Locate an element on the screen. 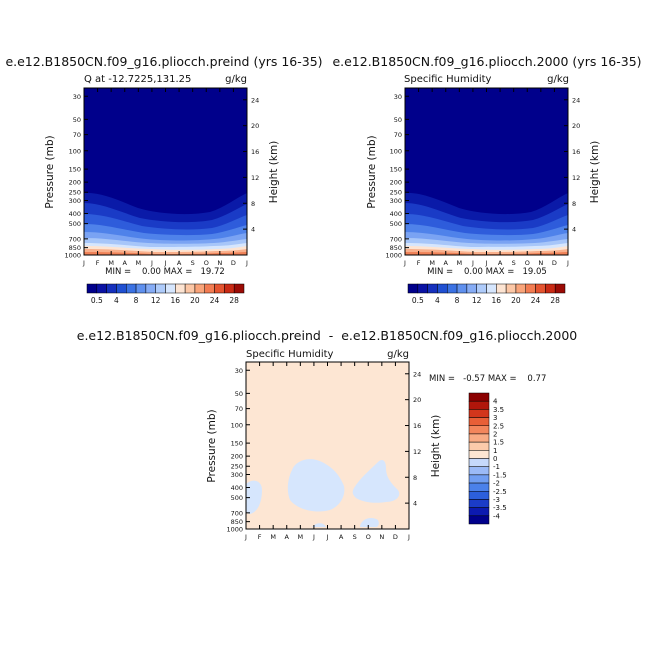 The height and width of the screenshot is (654, 654). colorbar-label: 4 is located at coordinates (437, 300).